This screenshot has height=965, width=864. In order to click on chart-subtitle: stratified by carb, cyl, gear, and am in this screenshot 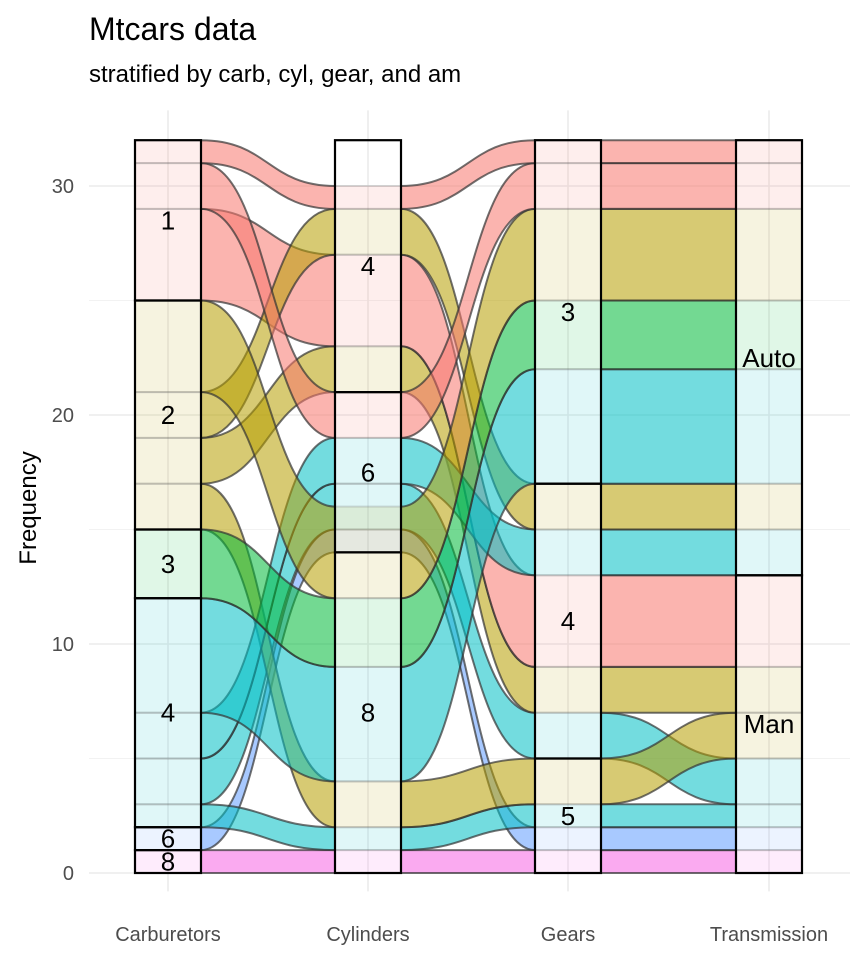, I will do `click(275, 74)`.